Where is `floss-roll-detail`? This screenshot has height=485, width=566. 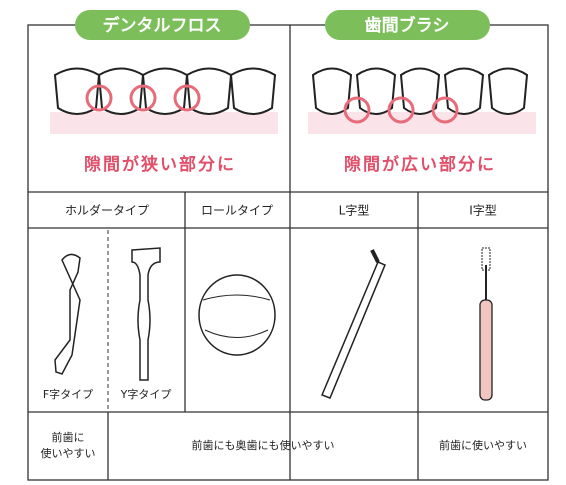 floss-roll-detail is located at coordinates (236, 316).